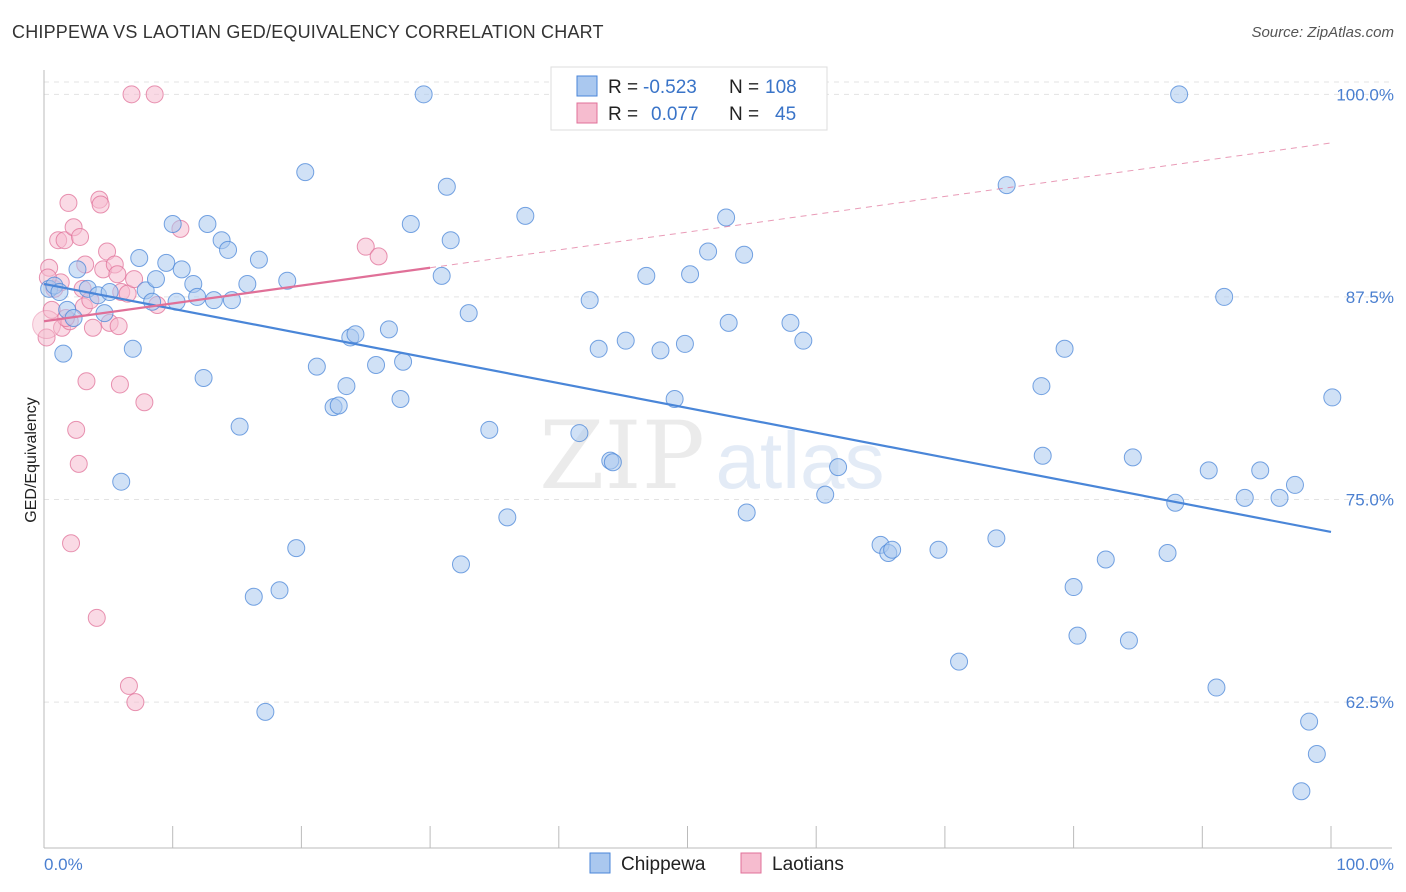 Image resolution: width=1406 pixels, height=892 pixels. Describe the element at coordinates (600, 863) in the screenshot. I see `bottom-legend-swatch-chippewa` at that location.